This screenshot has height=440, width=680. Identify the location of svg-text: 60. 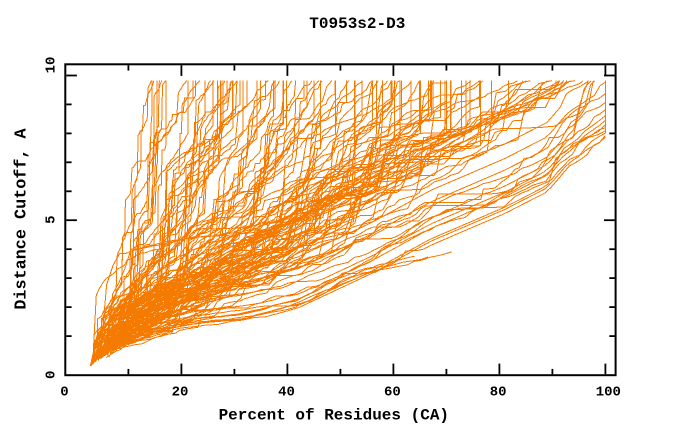
(392, 392).